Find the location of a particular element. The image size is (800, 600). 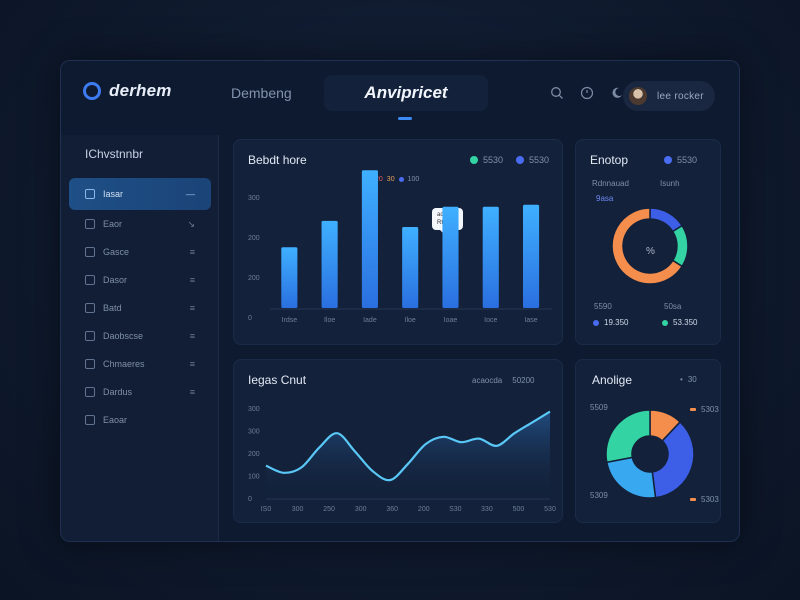

clock-icon is located at coordinates (587, 93).